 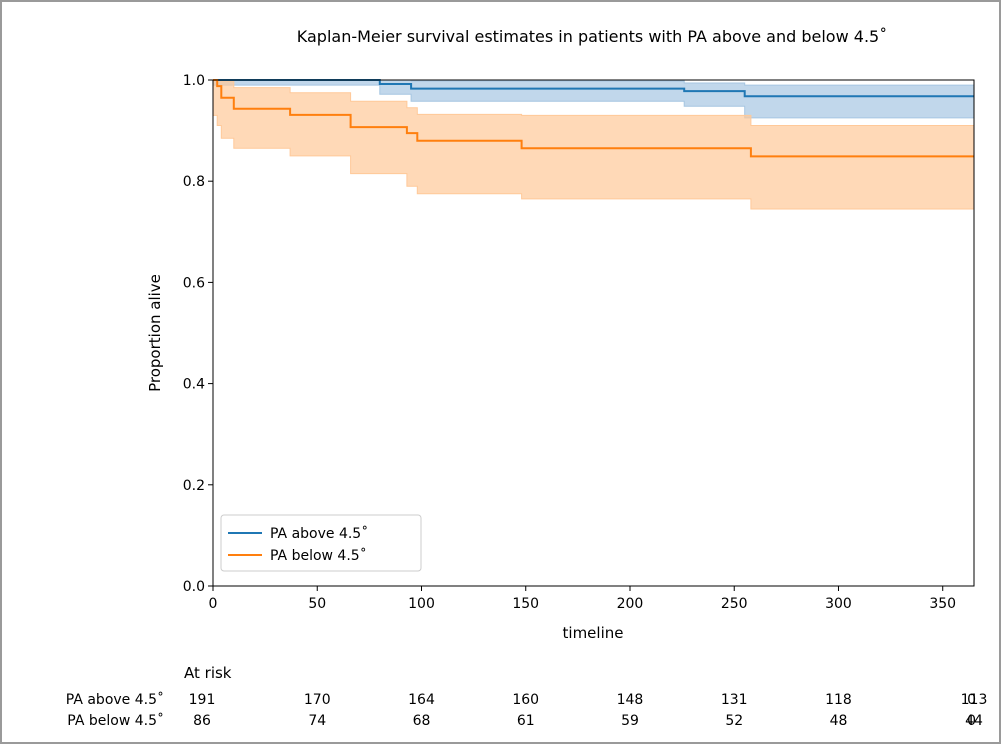 What do you see at coordinates (734, 721) in the screenshot?
I see `at-risk-value: 52` at bounding box center [734, 721].